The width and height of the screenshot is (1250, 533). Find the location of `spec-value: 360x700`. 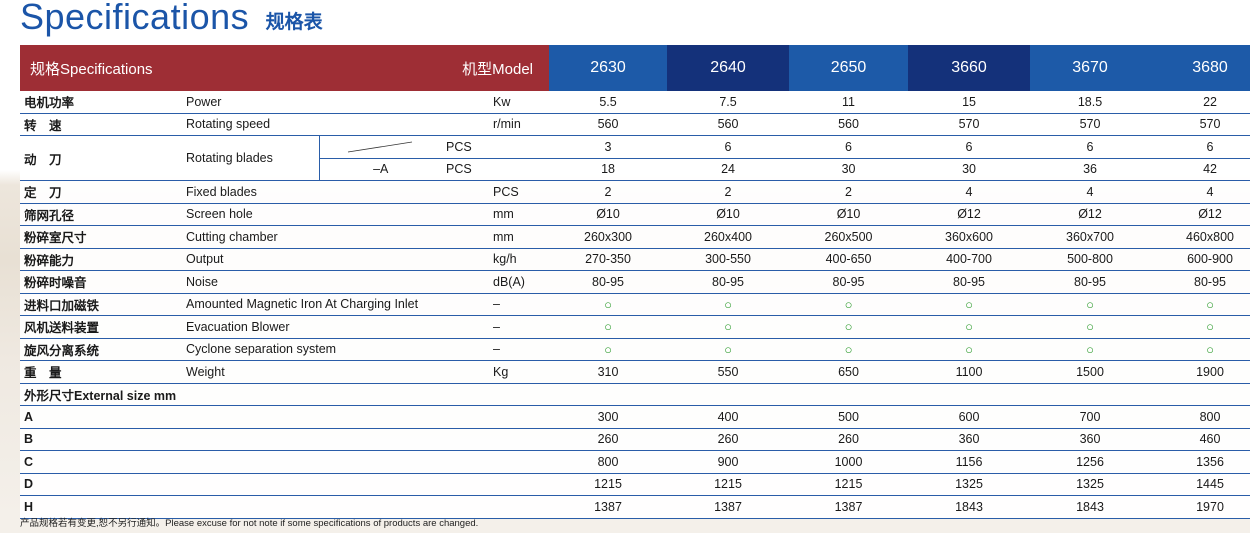

spec-value: 360x700 is located at coordinates (1090, 237).